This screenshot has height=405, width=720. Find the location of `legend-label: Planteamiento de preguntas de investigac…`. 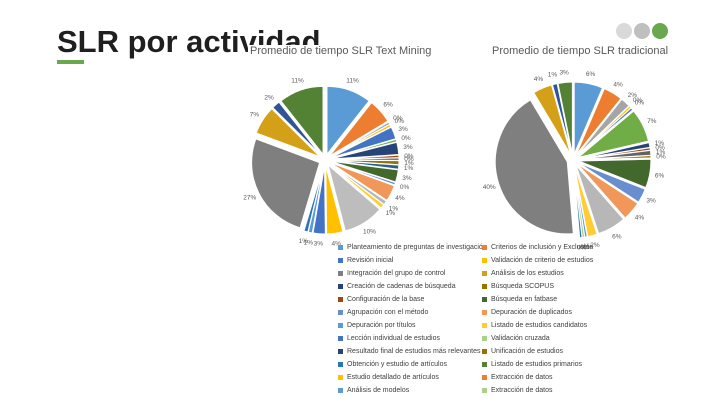

legend-label: Planteamiento de preguntas de investigac… is located at coordinates (417, 247).